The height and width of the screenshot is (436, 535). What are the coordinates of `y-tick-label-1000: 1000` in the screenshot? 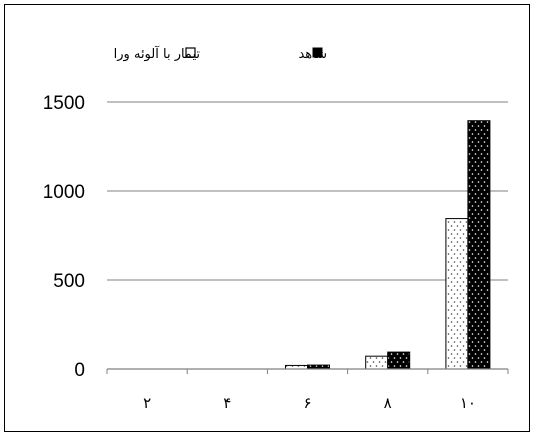 It's located at (64, 192).